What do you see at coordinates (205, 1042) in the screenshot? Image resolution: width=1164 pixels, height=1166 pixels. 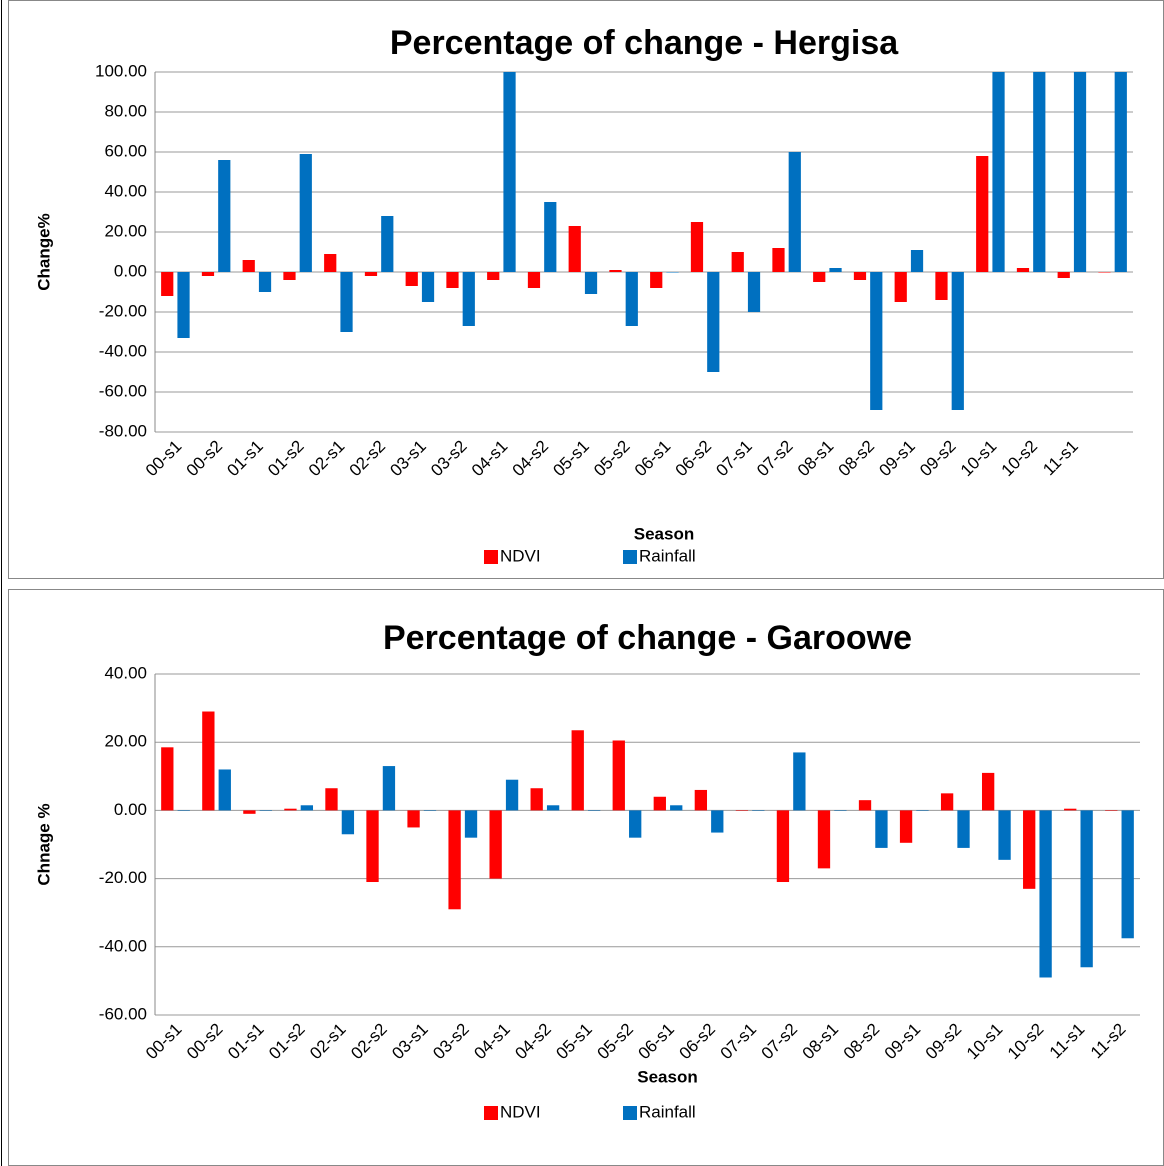 I see `x-tick-label: 00-s2` at bounding box center [205, 1042].